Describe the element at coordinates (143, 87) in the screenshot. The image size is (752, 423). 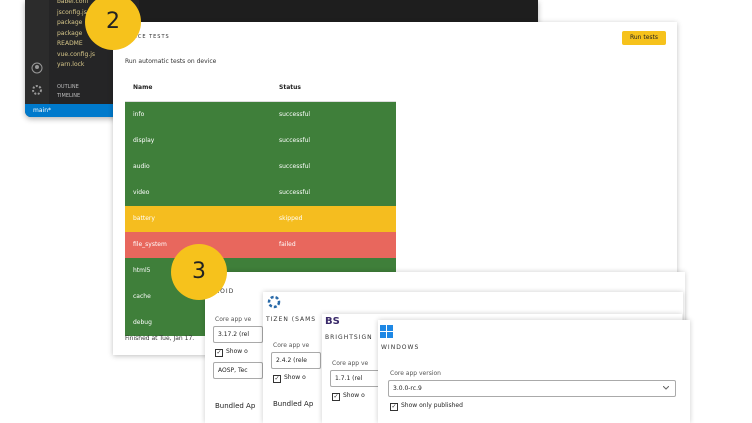
I see `header-cell: Name` at that location.